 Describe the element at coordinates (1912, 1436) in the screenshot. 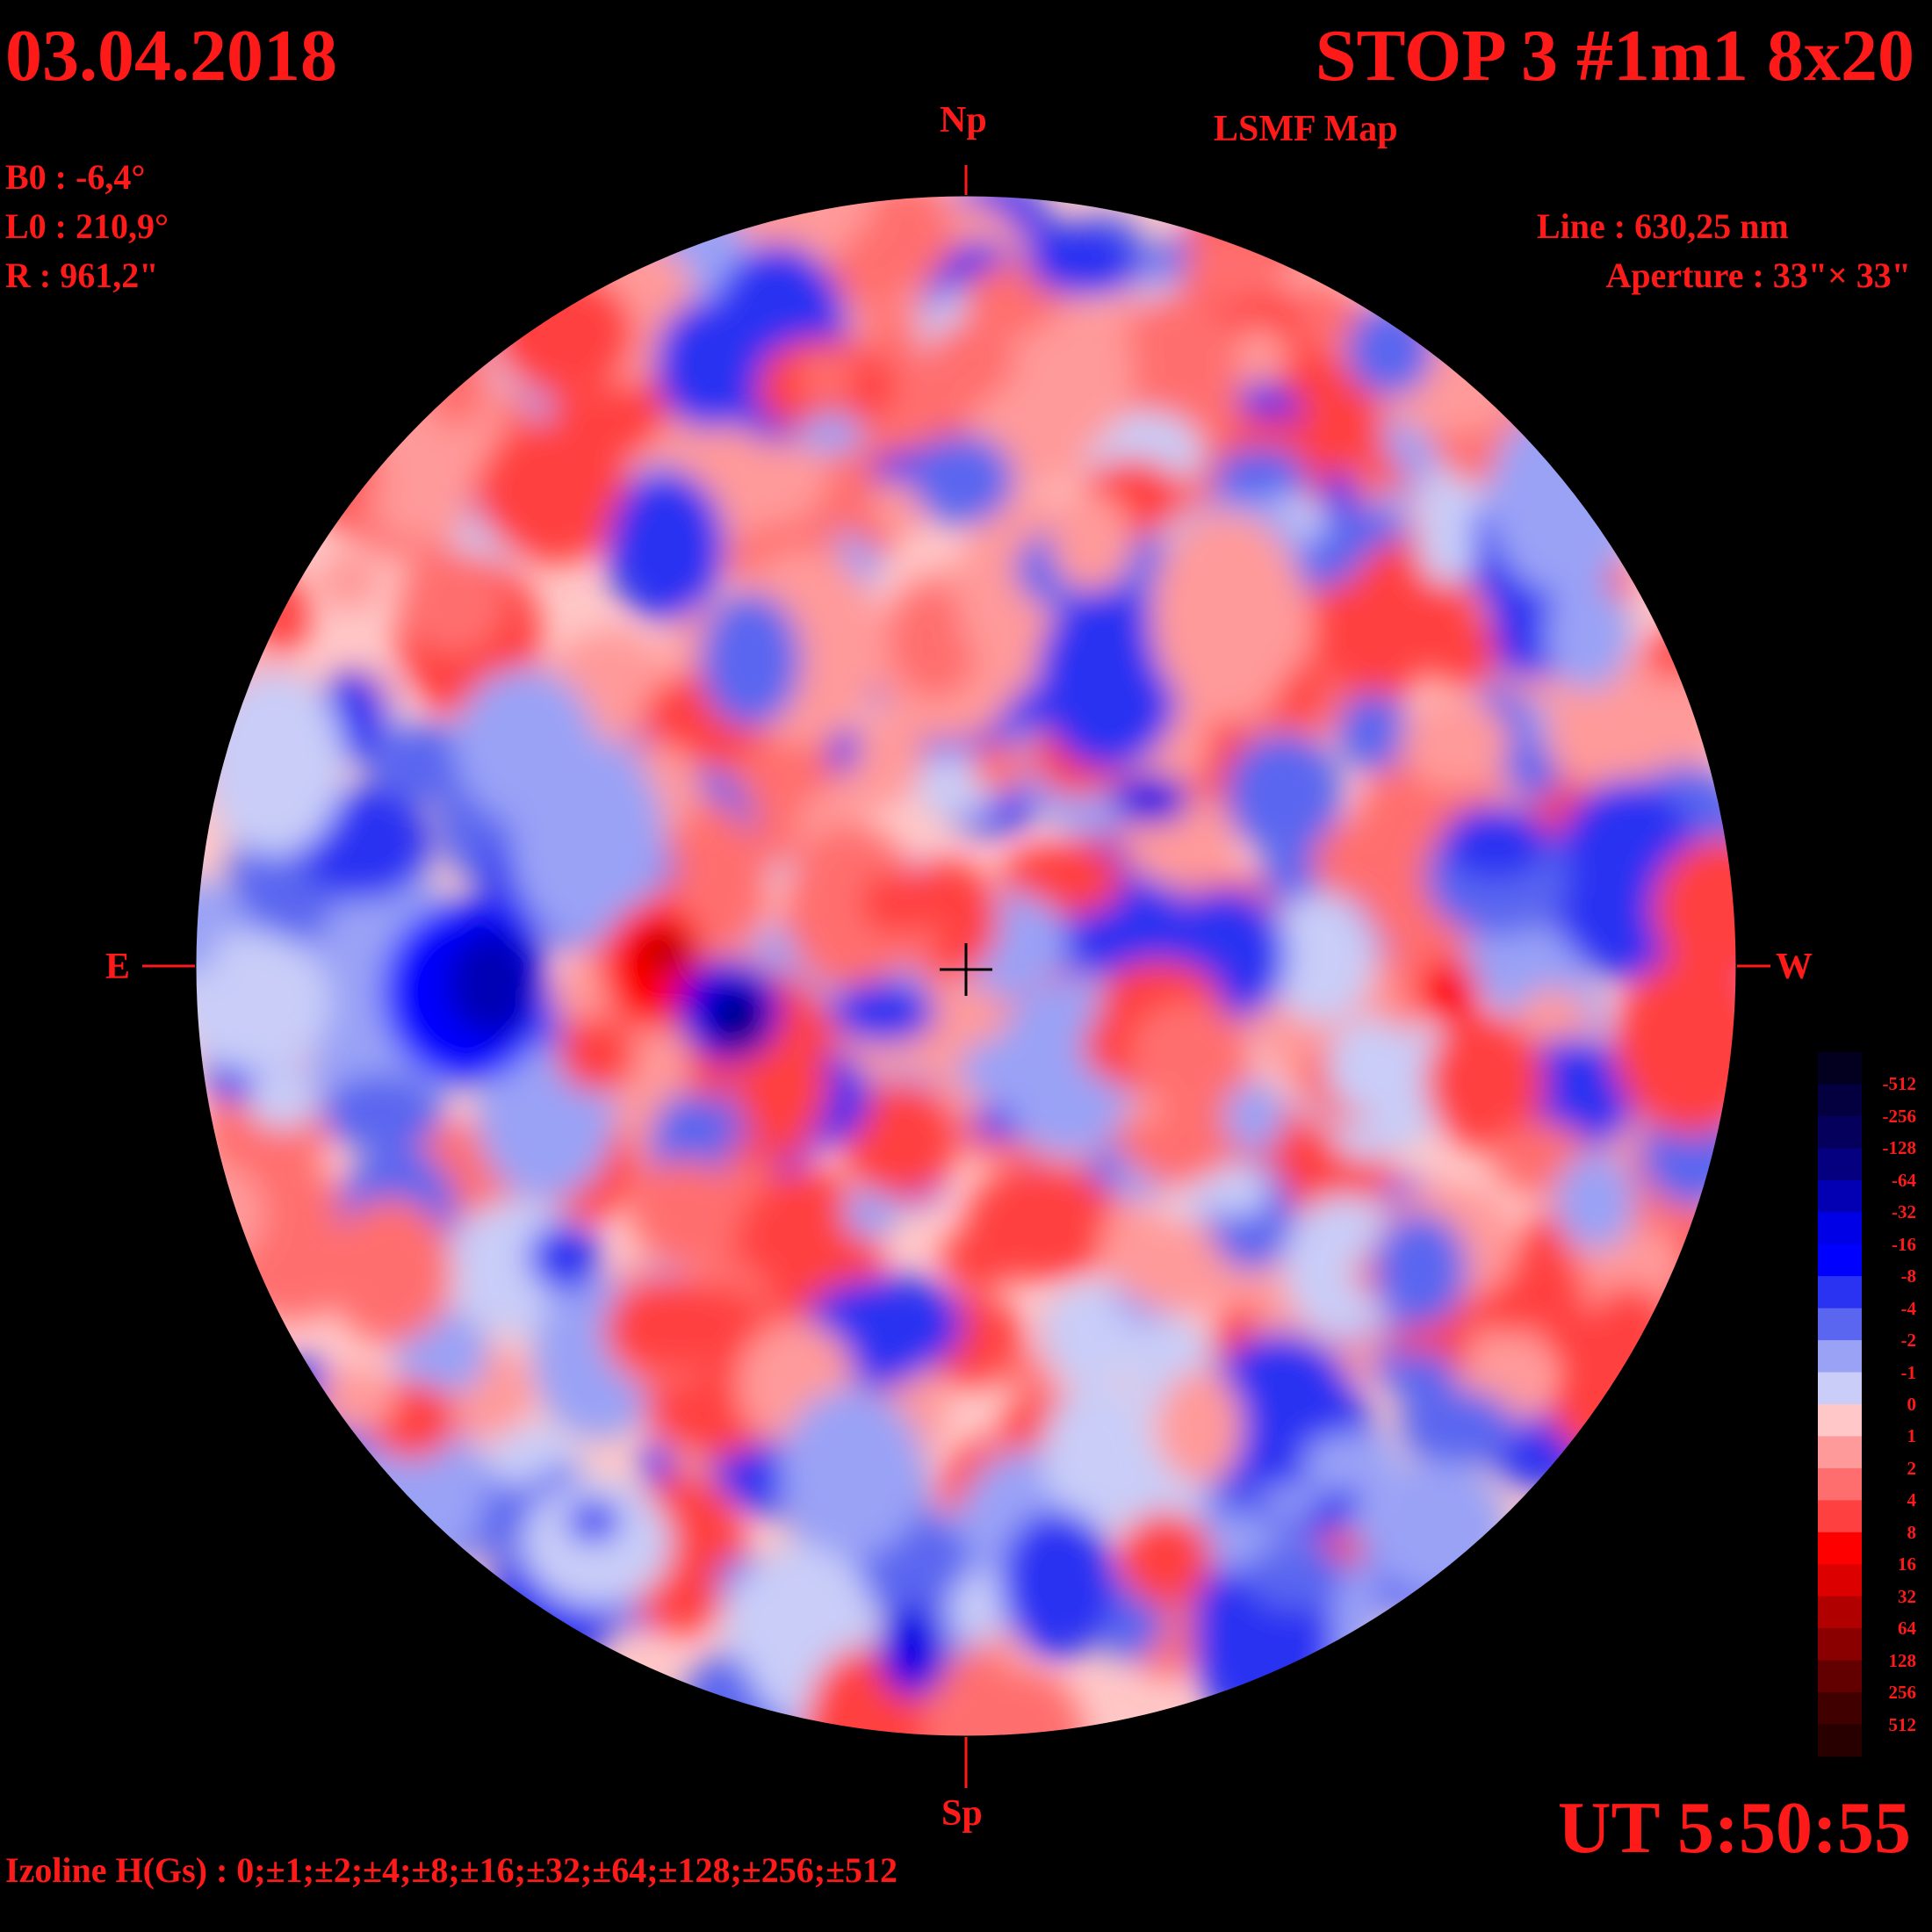

I see `legend-label: 1` at that location.